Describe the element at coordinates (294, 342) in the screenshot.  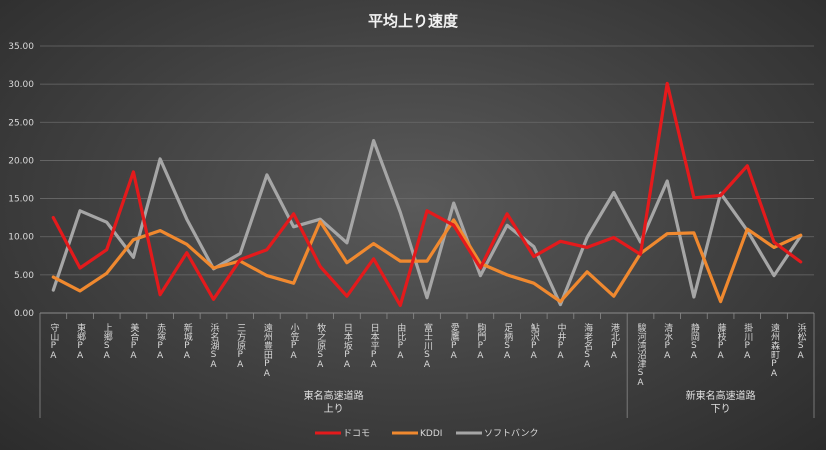
I see `x-tick-label: 小笠PA` at that location.